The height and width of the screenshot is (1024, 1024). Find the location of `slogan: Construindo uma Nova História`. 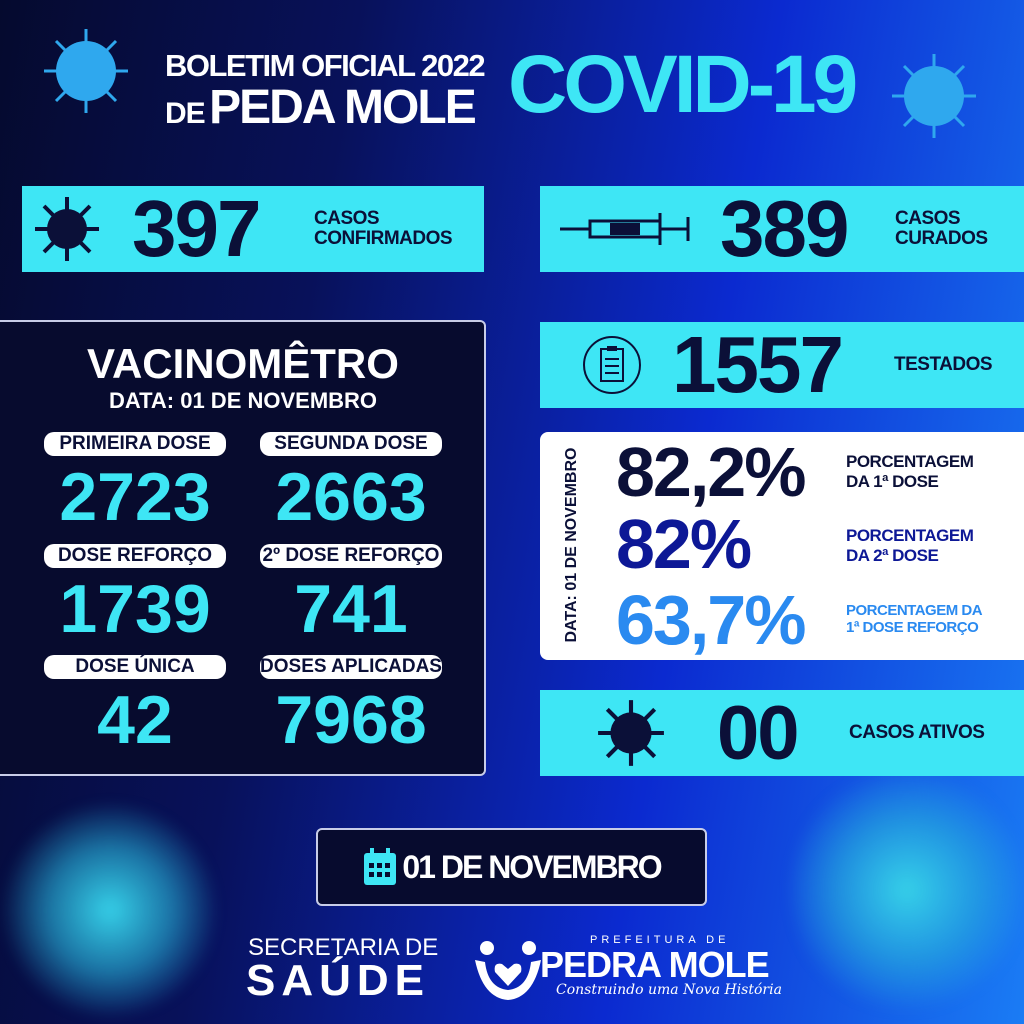

slogan: Construindo uma Nova História is located at coordinates (669, 990).